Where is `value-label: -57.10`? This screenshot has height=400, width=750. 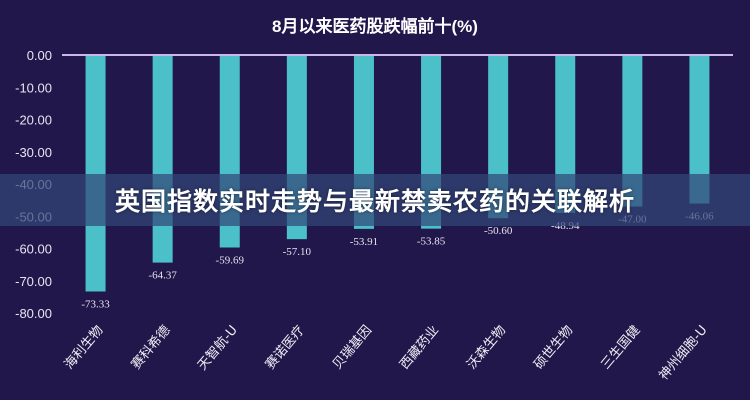
value-label: -57.10 is located at coordinates (297, 252).